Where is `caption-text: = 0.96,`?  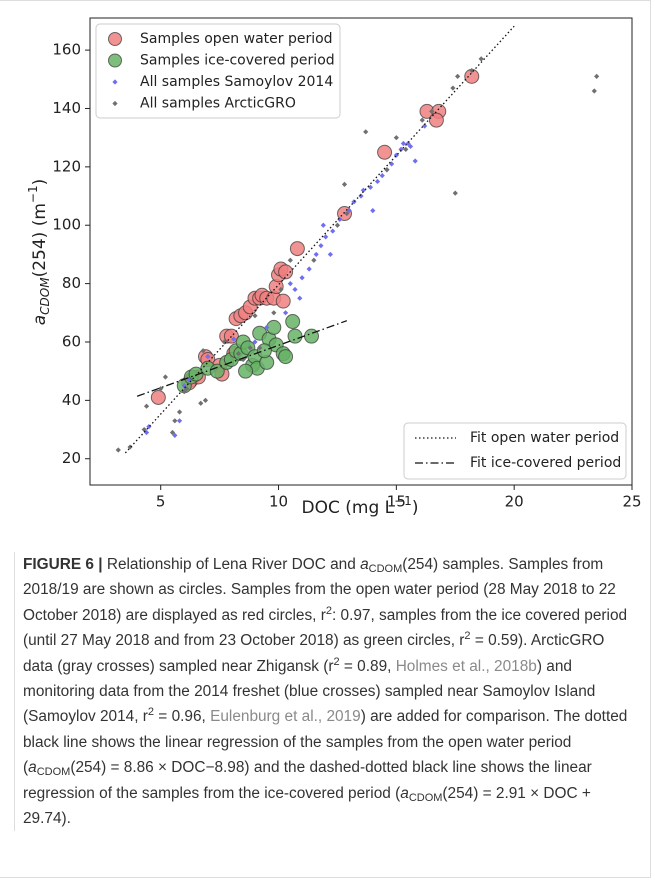 caption-text: = 0.96, is located at coordinates (182, 717).